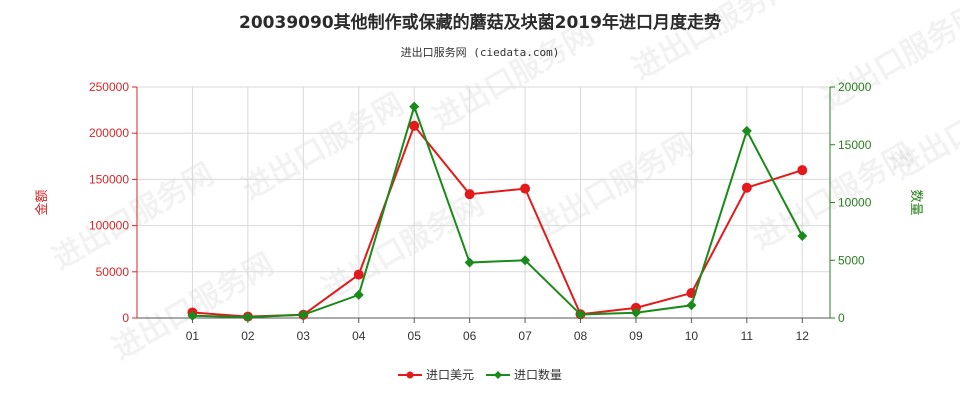 The width and height of the screenshot is (960, 400). What do you see at coordinates (248, 336) in the screenshot?
I see `x-tick-label: 02` at bounding box center [248, 336].